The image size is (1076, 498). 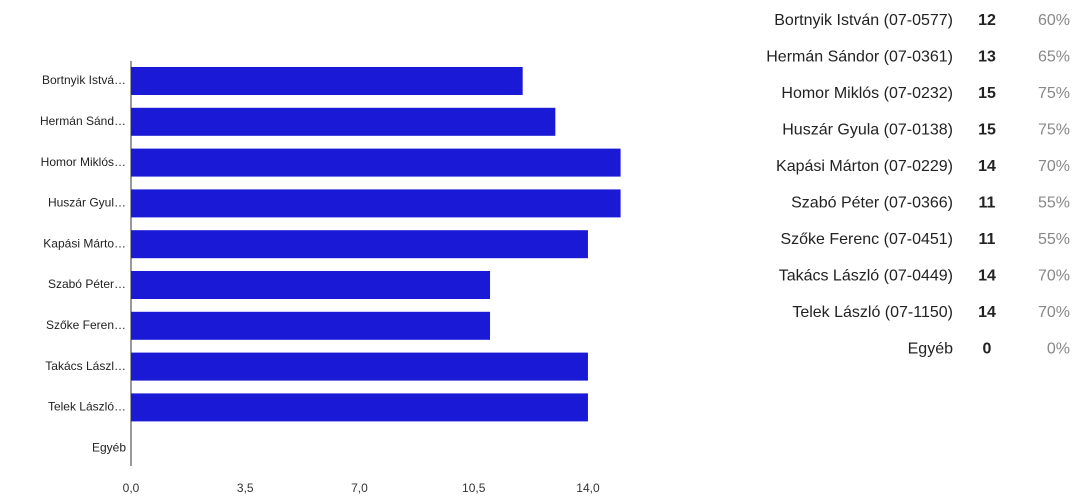 I want to click on x-tick-label: 7,0, so click(x=359, y=488).